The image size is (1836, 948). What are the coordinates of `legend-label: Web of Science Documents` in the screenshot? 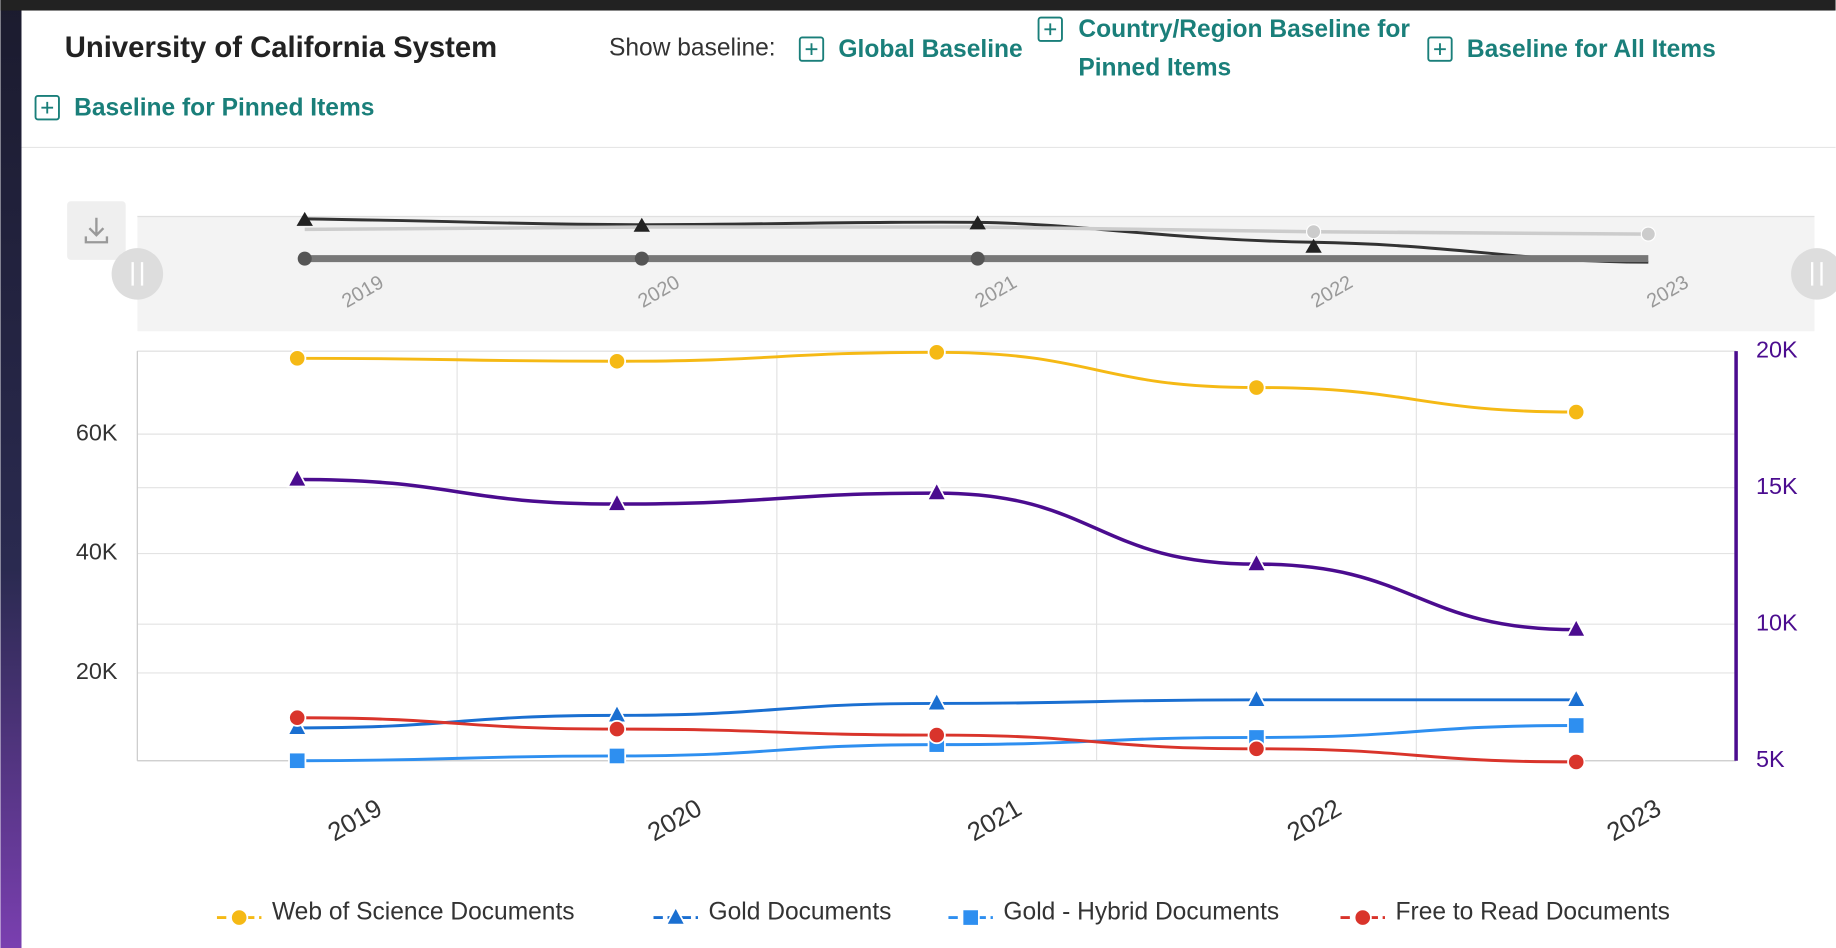 It's located at (423, 911).